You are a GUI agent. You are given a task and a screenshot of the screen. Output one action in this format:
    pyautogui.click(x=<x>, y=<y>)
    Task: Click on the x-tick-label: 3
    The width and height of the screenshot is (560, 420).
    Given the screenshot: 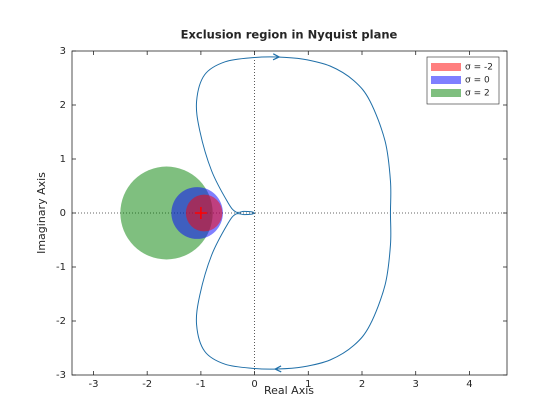 What is the action you would take?
    pyautogui.click(x=416, y=384)
    